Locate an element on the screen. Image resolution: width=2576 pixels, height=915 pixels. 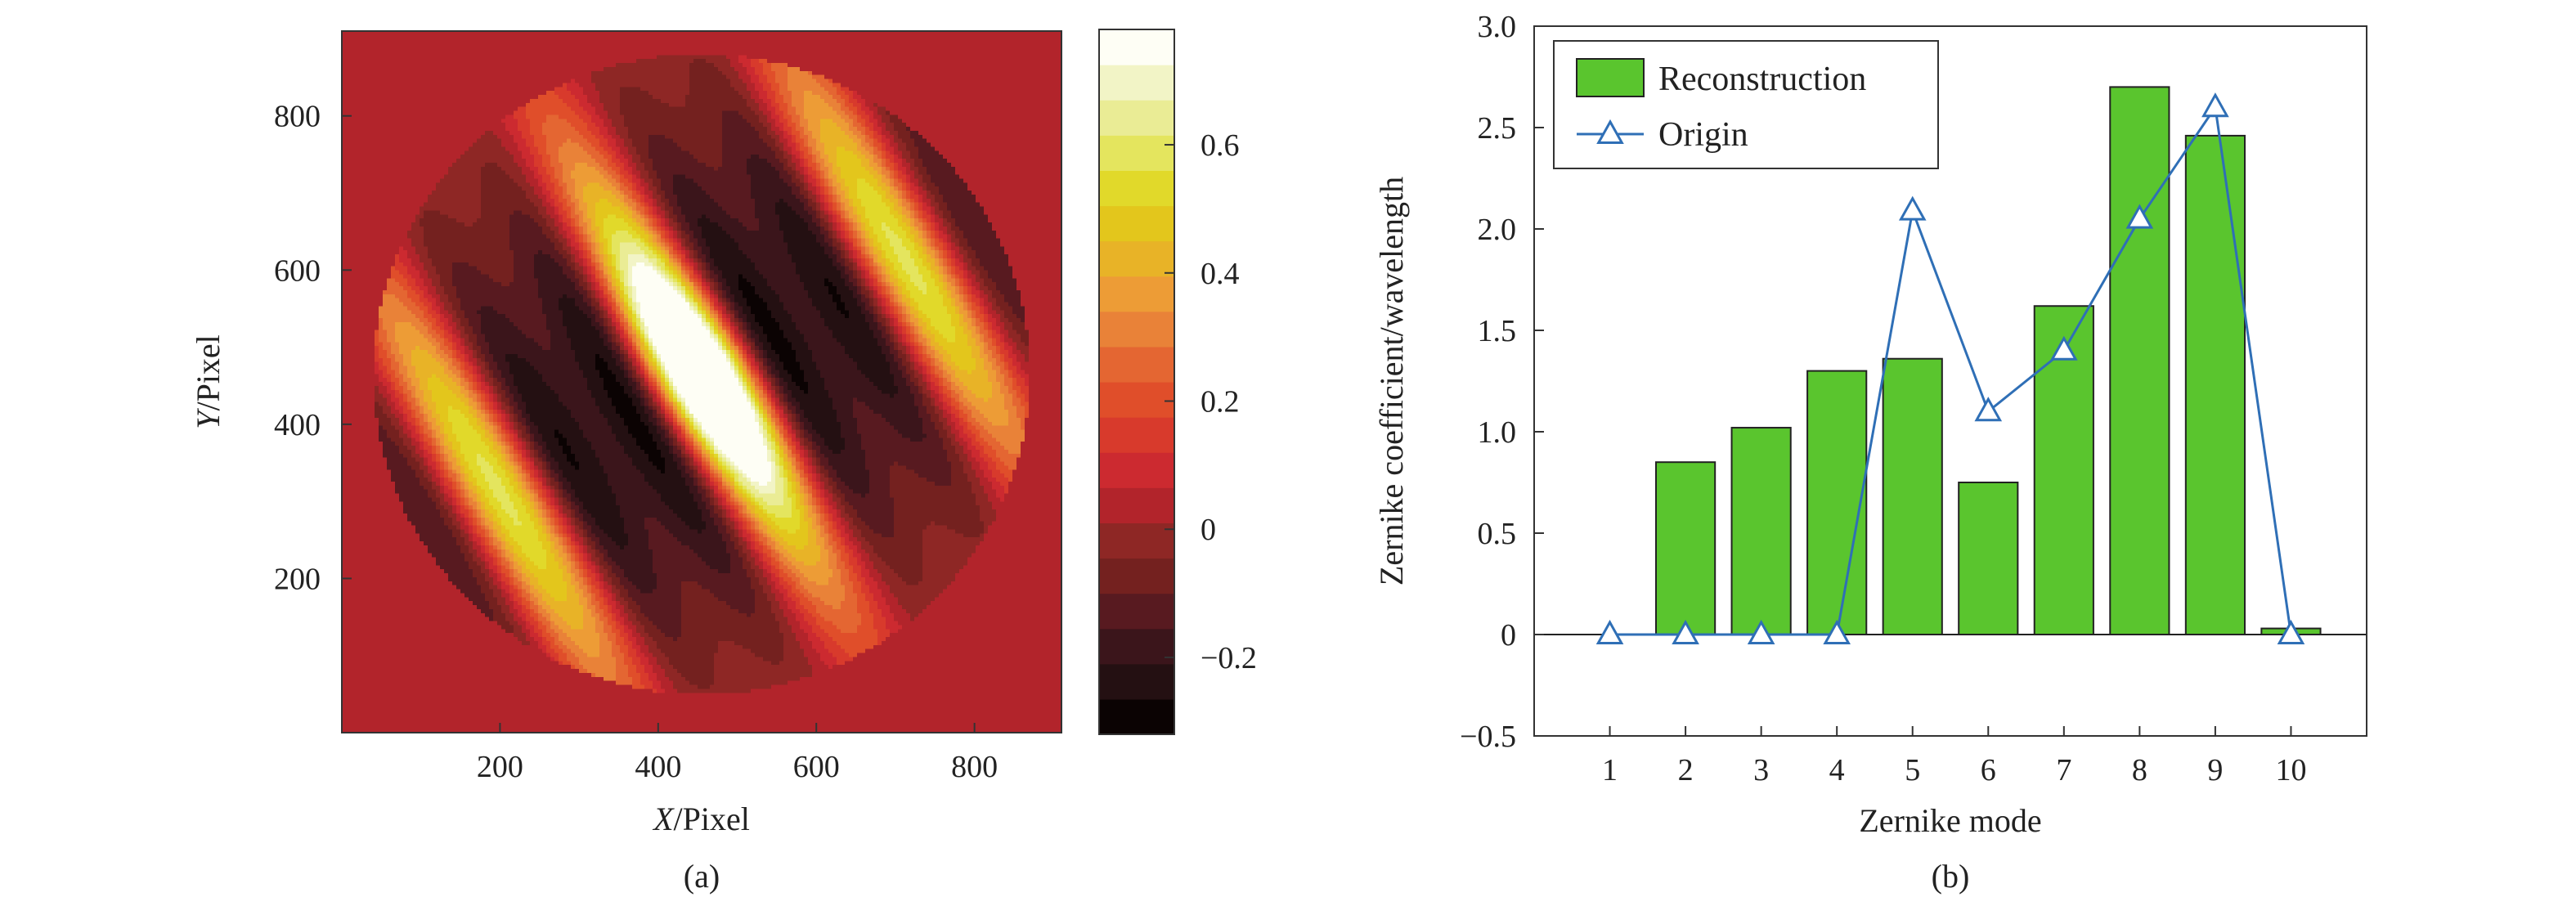
colorbar is located at coordinates (1136, 382).